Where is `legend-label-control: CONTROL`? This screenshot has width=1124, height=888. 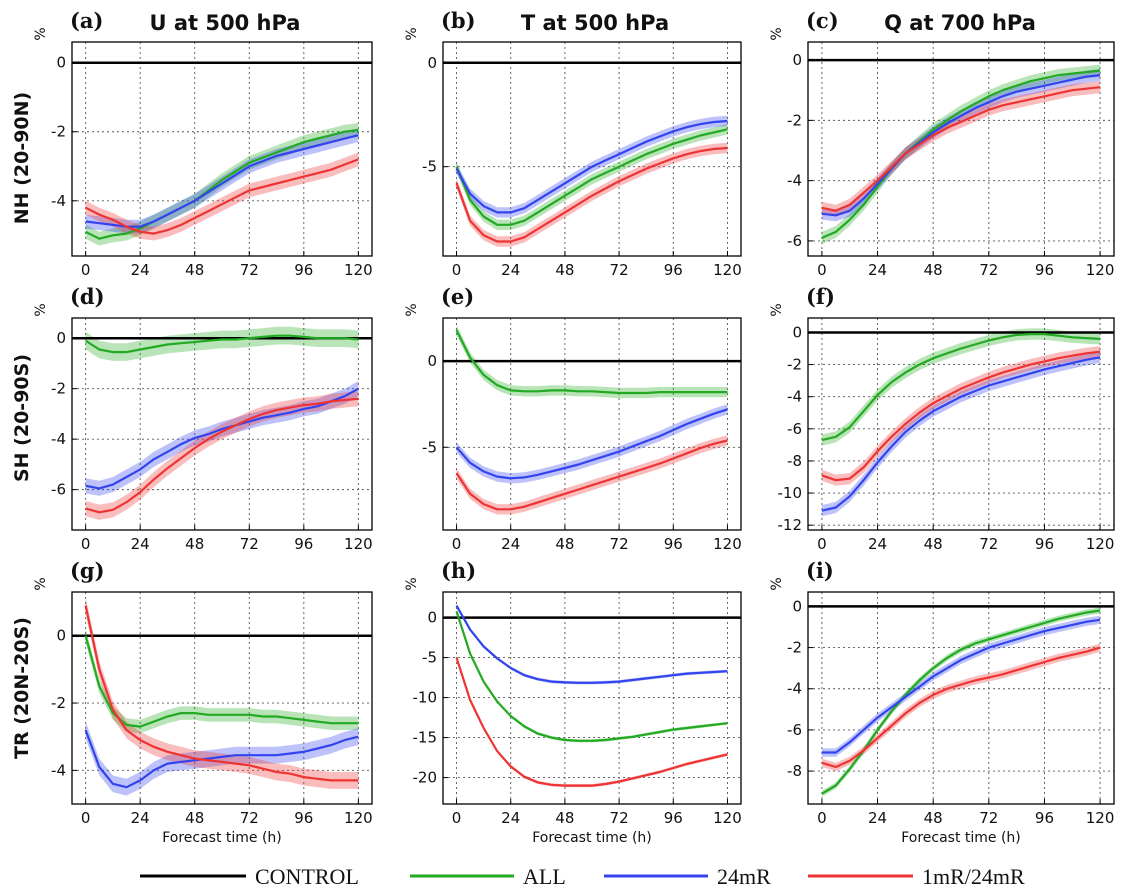
legend-label-control: CONTROL is located at coordinates (307, 876).